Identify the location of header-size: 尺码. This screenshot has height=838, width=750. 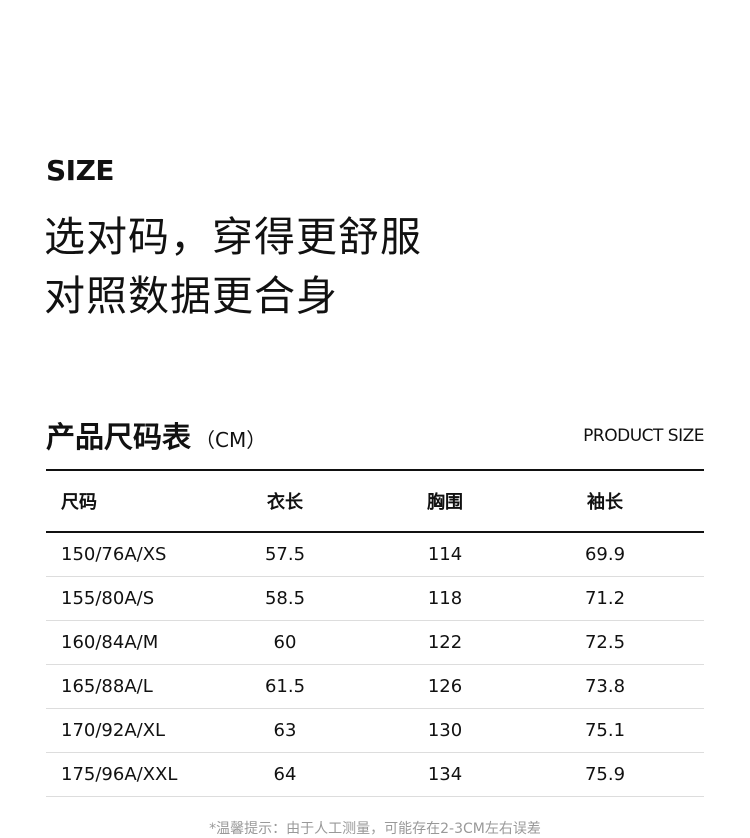
(79, 502).